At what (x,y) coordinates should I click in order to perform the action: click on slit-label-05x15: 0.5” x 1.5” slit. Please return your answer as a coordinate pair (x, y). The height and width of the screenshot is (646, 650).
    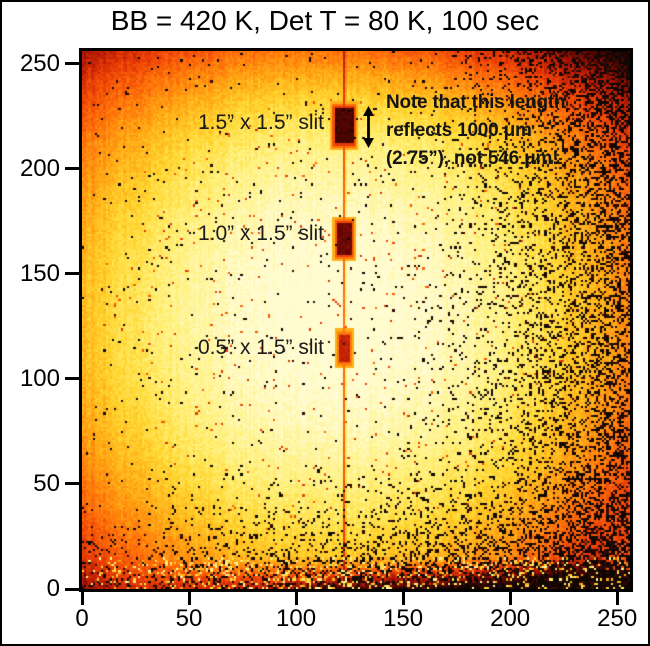
    Looking at the image, I should click on (260, 347).